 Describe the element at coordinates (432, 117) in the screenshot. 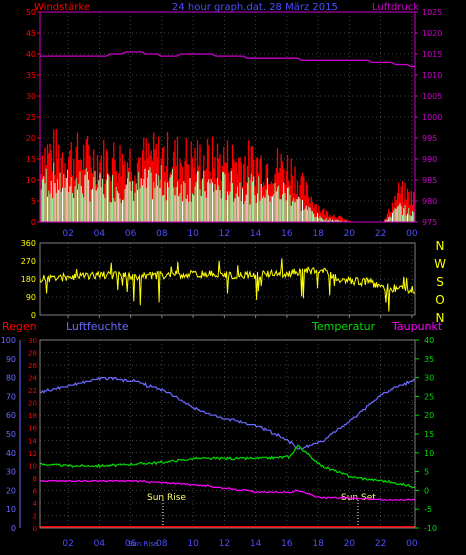

I see `pressure-tick-label: 1000` at that location.